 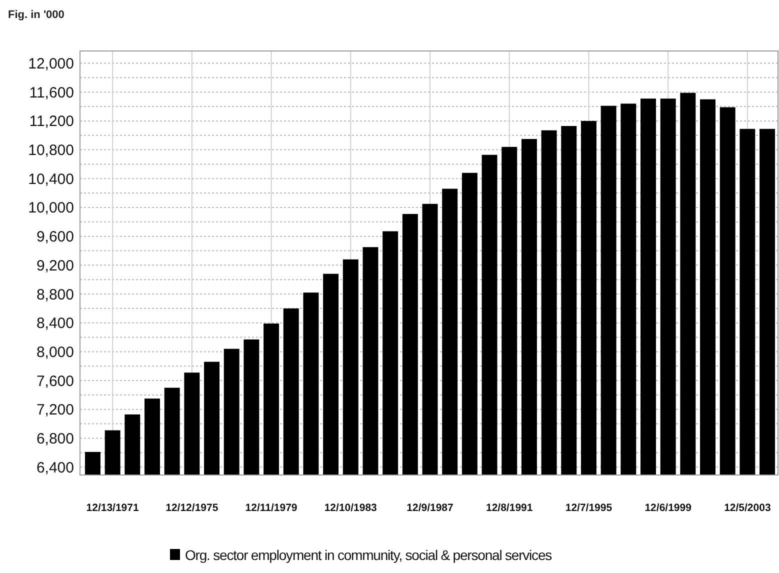 What do you see at coordinates (55, 410) in the screenshot?
I see `y-tick-label: 7,200` at bounding box center [55, 410].